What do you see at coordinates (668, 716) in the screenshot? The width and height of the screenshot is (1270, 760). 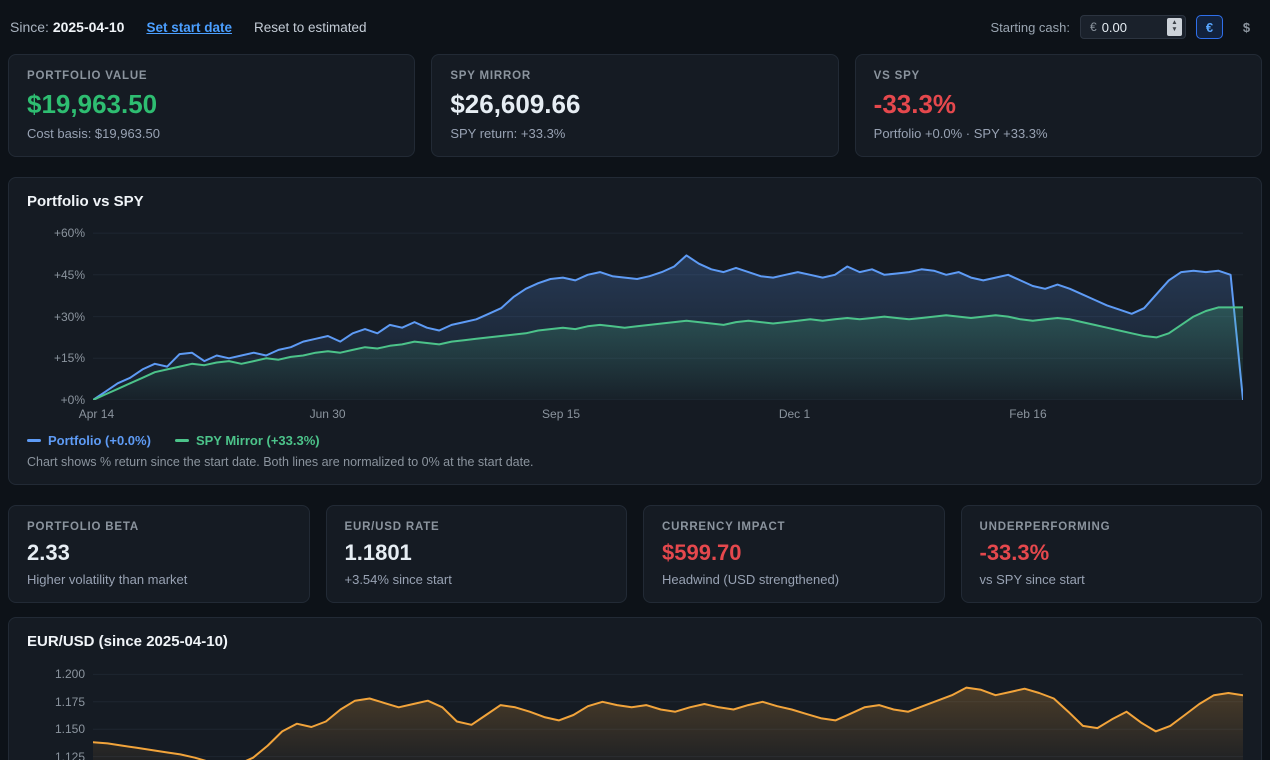 I see `fx-chart-svg` at bounding box center [668, 716].